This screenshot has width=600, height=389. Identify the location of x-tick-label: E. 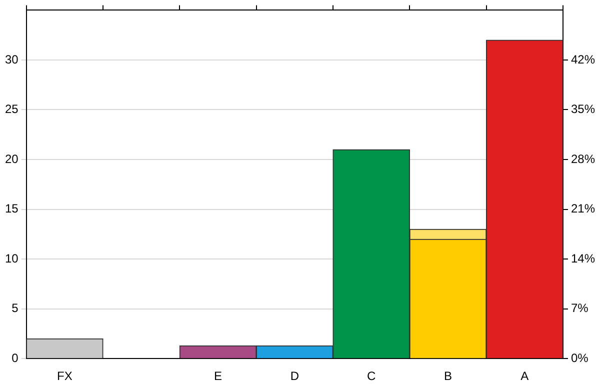
(218, 376).